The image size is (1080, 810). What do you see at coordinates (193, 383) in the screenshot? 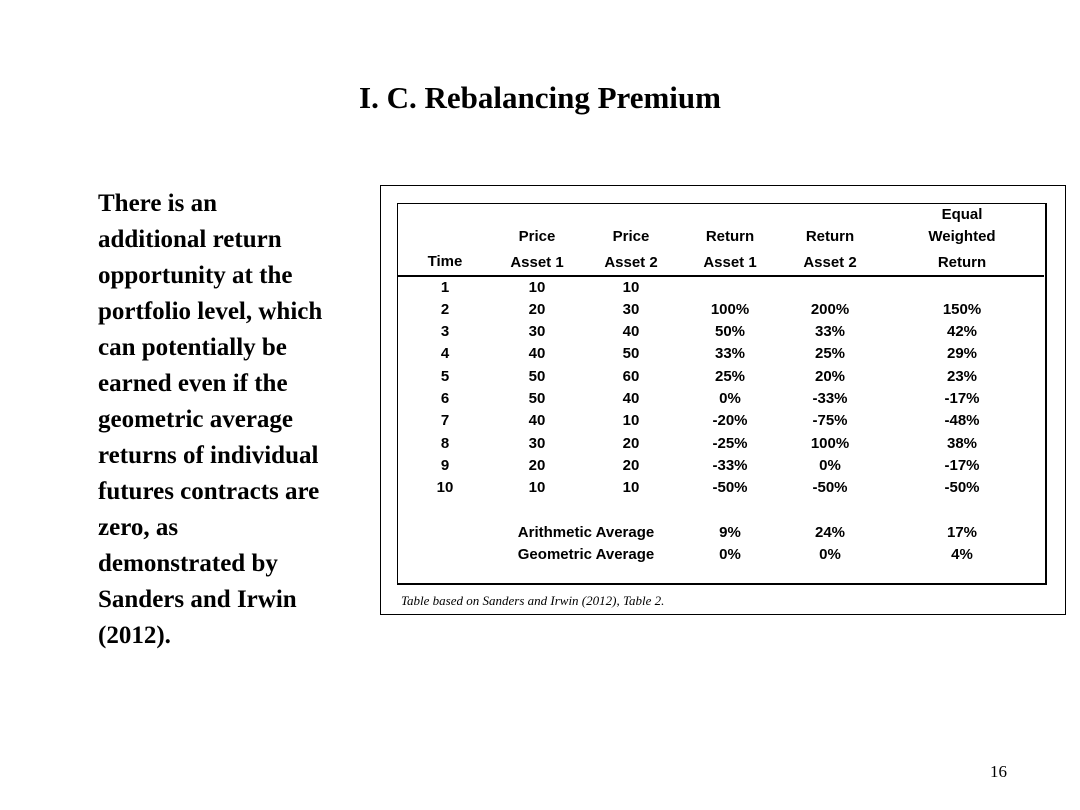
I see `body-line: earned even if the` at bounding box center [193, 383].